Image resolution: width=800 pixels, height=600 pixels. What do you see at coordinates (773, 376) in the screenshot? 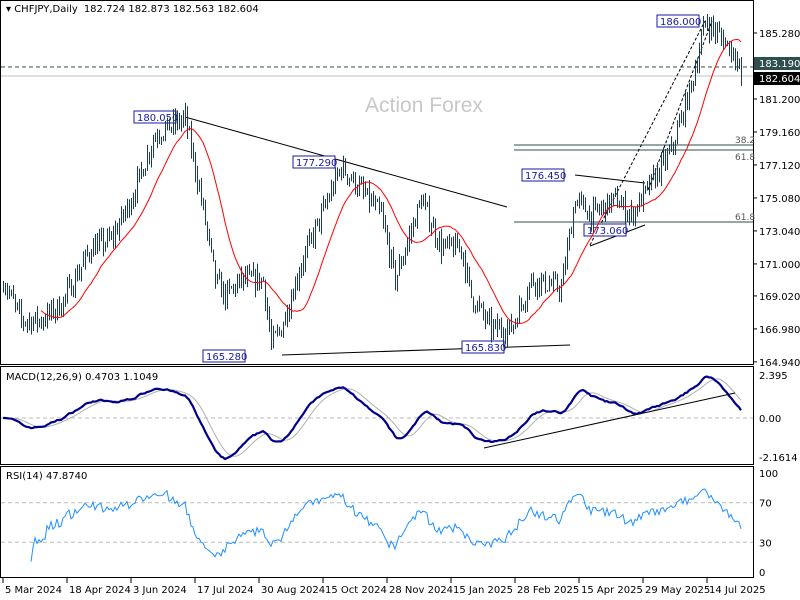
I see `macd-tick-label: 2.395` at bounding box center [773, 376].